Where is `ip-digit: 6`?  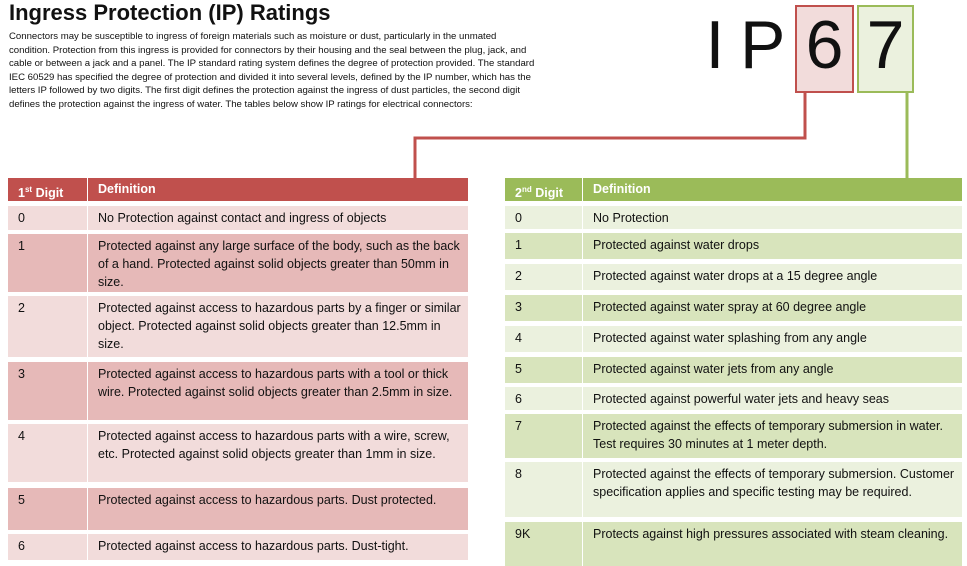 ip-digit: 6 is located at coordinates (824, 45).